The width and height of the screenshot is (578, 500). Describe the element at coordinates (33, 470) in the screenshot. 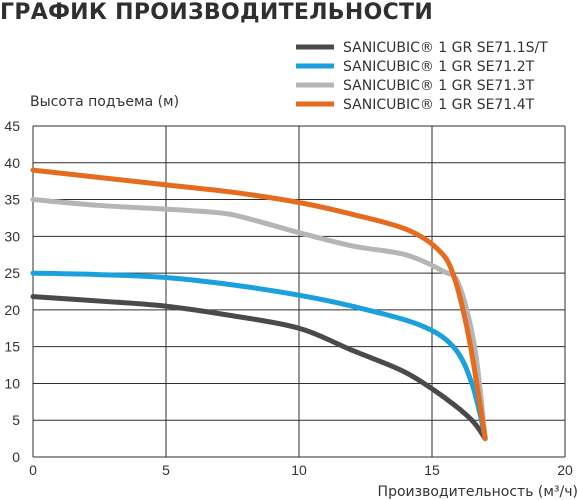

I see `x-tick-label: 0` at that location.